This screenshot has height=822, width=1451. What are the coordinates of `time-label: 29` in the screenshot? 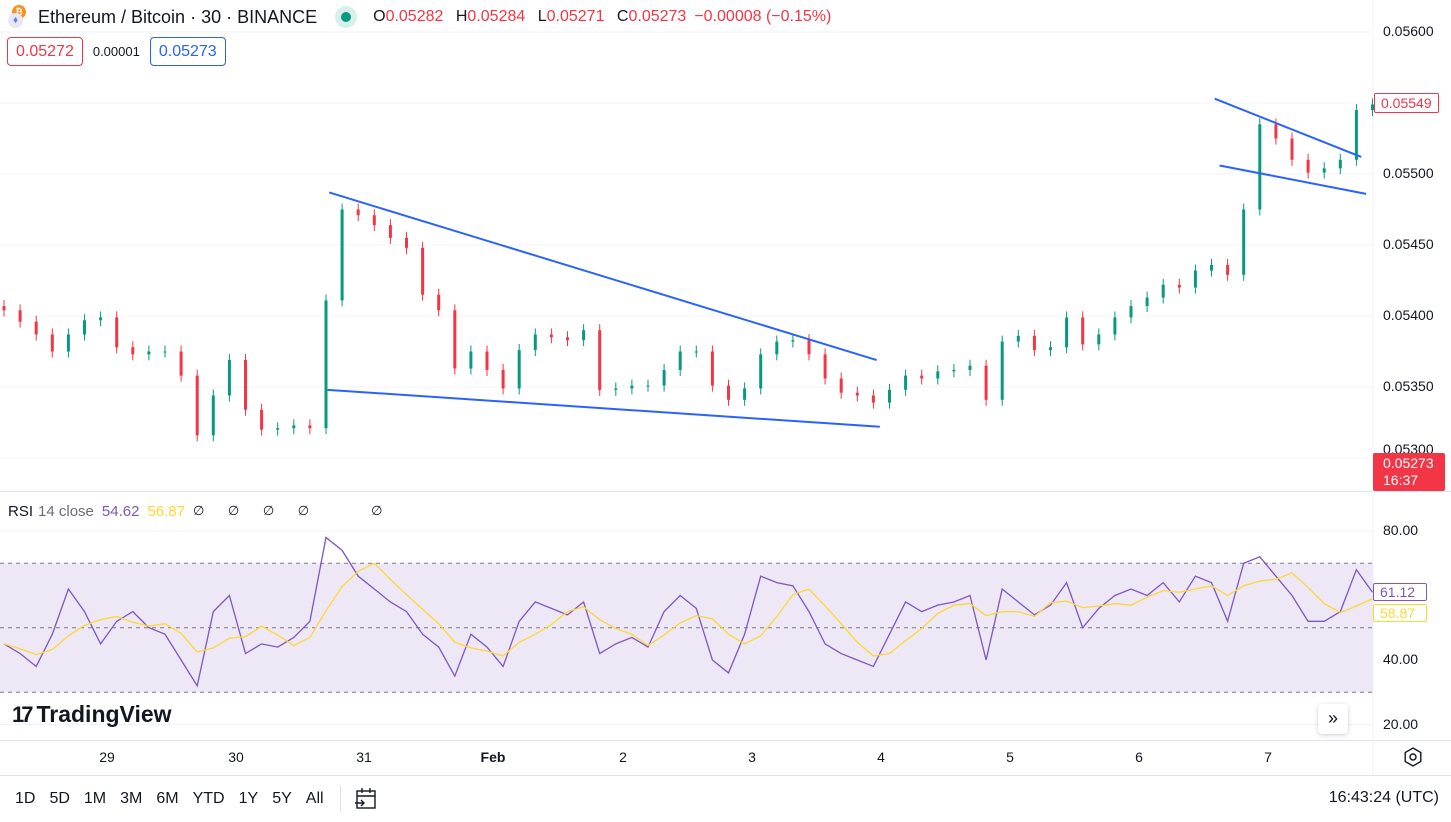 It's located at (107, 757).